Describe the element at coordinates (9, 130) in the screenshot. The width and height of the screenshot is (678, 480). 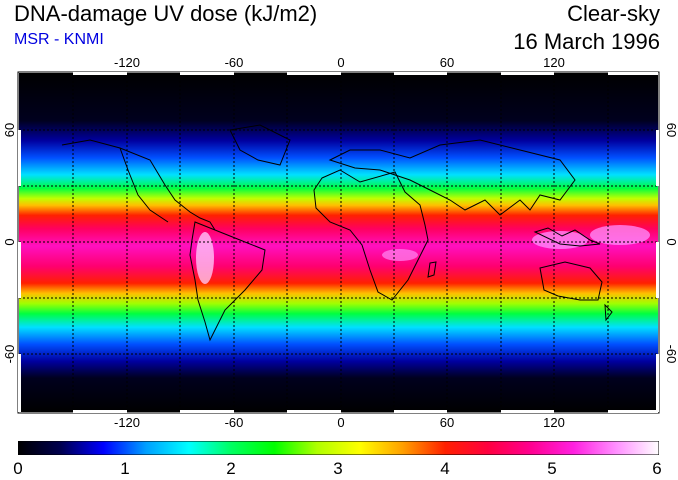
I see `lat-tick-left: 60` at that location.